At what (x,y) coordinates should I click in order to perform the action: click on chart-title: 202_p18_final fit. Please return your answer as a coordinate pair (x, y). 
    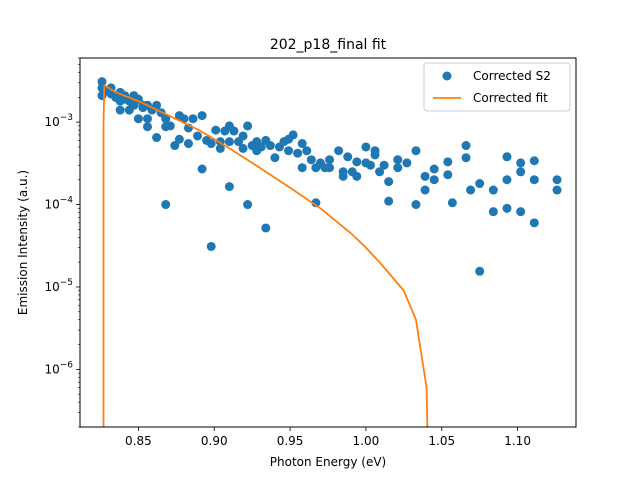
    Looking at the image, I should click on (328, 45).